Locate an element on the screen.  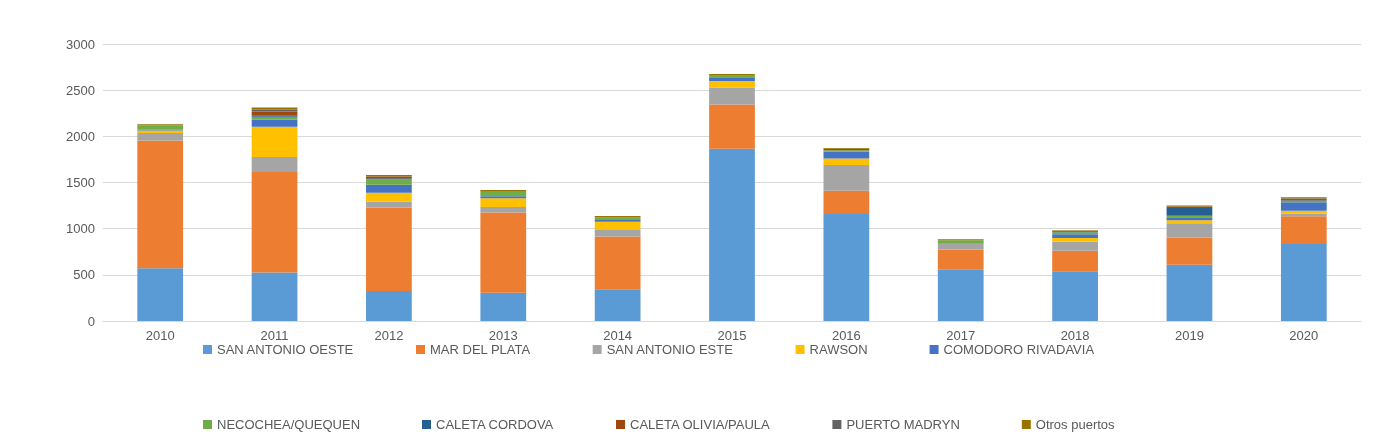
legend-label: Otros puertos is located at coordinates (1075, 424).